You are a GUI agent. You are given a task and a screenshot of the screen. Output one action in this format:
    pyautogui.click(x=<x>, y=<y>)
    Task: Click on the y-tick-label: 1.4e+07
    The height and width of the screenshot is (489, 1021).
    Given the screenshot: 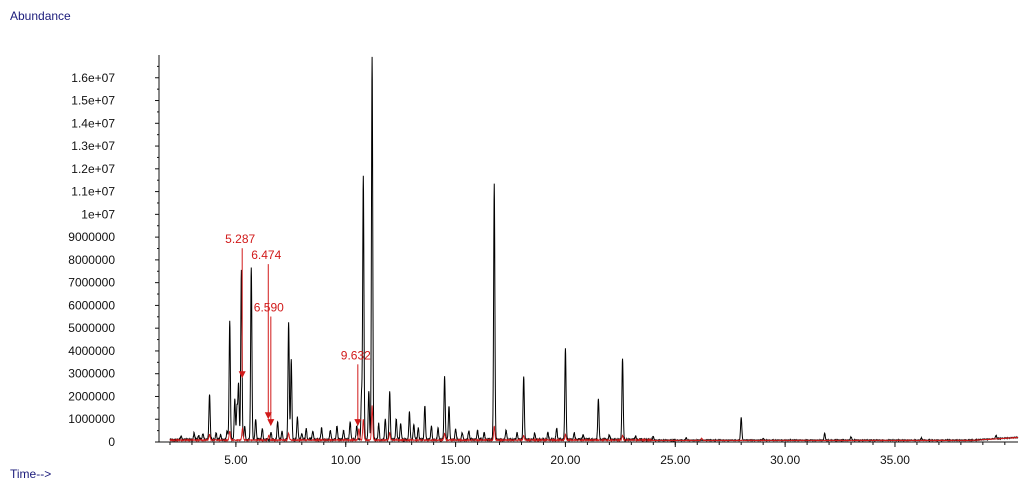 What is the action you would take?
    pyautogui.click(x=93, y=123)
    